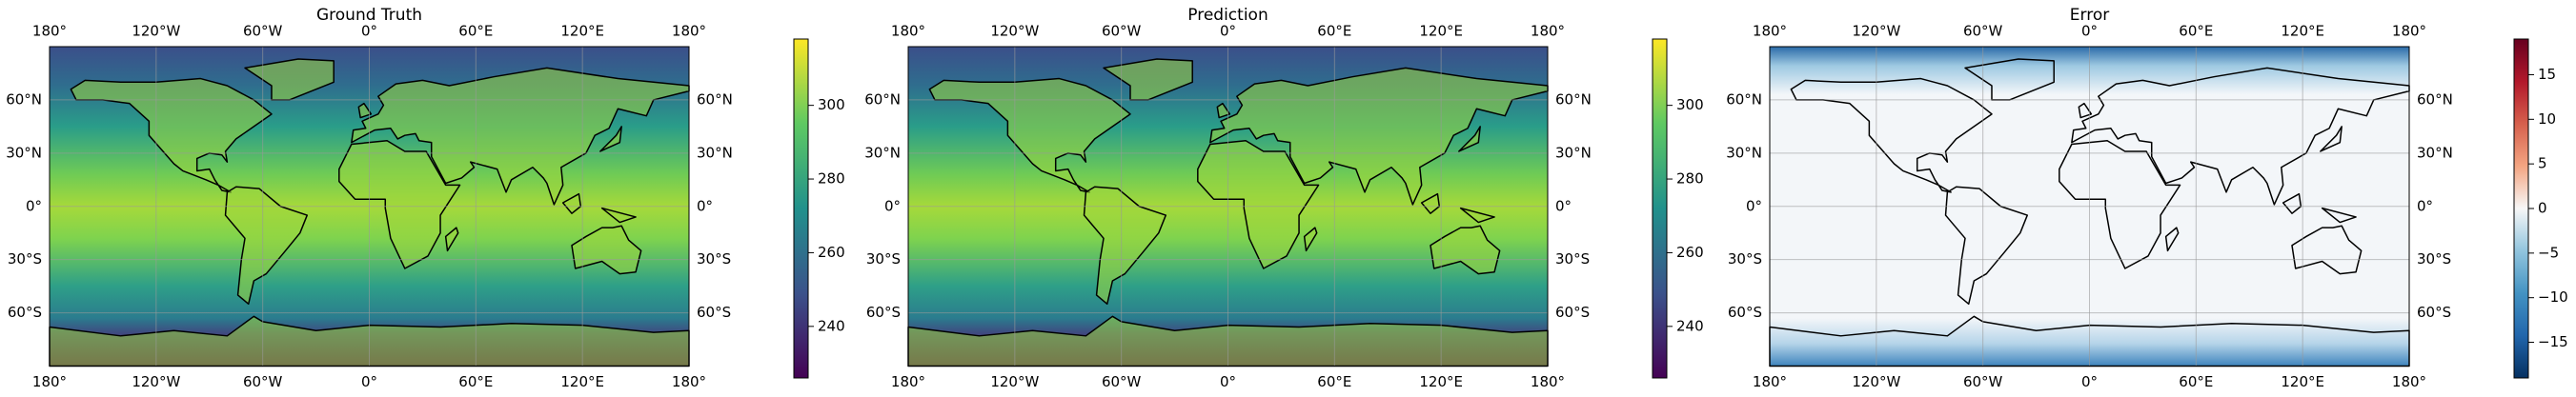 This screenshot has width=2576, height=397. Describe the element at coordinates (369, 16) in the screenshot. I see `panel-title: Ground Truth` at that location.